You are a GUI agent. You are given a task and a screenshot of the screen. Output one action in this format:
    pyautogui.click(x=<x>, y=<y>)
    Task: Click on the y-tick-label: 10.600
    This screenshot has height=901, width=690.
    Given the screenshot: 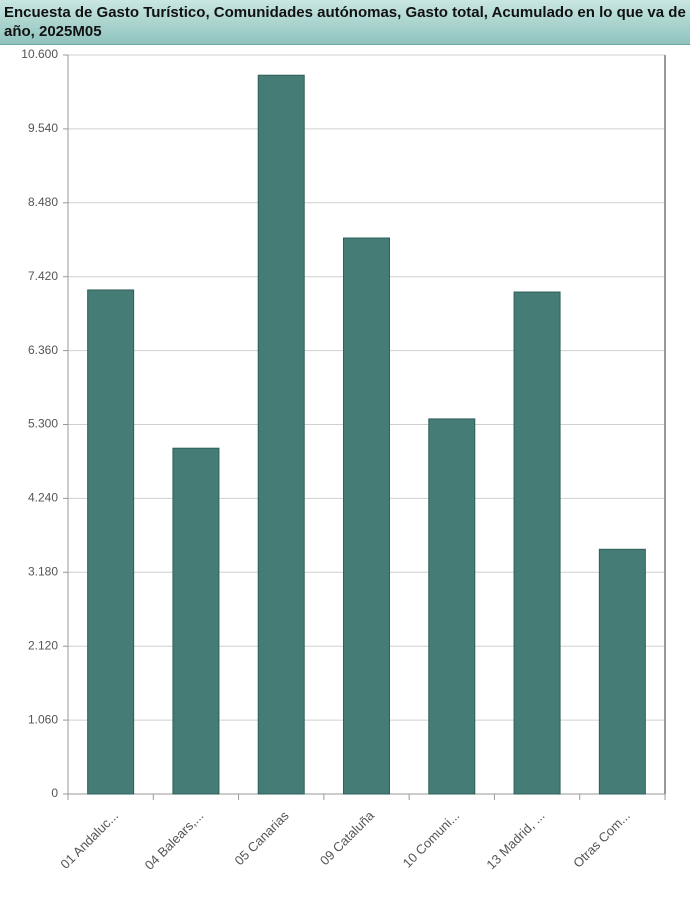 What is the action you would take?
    pyautogui.click(x=39, y=54)
    